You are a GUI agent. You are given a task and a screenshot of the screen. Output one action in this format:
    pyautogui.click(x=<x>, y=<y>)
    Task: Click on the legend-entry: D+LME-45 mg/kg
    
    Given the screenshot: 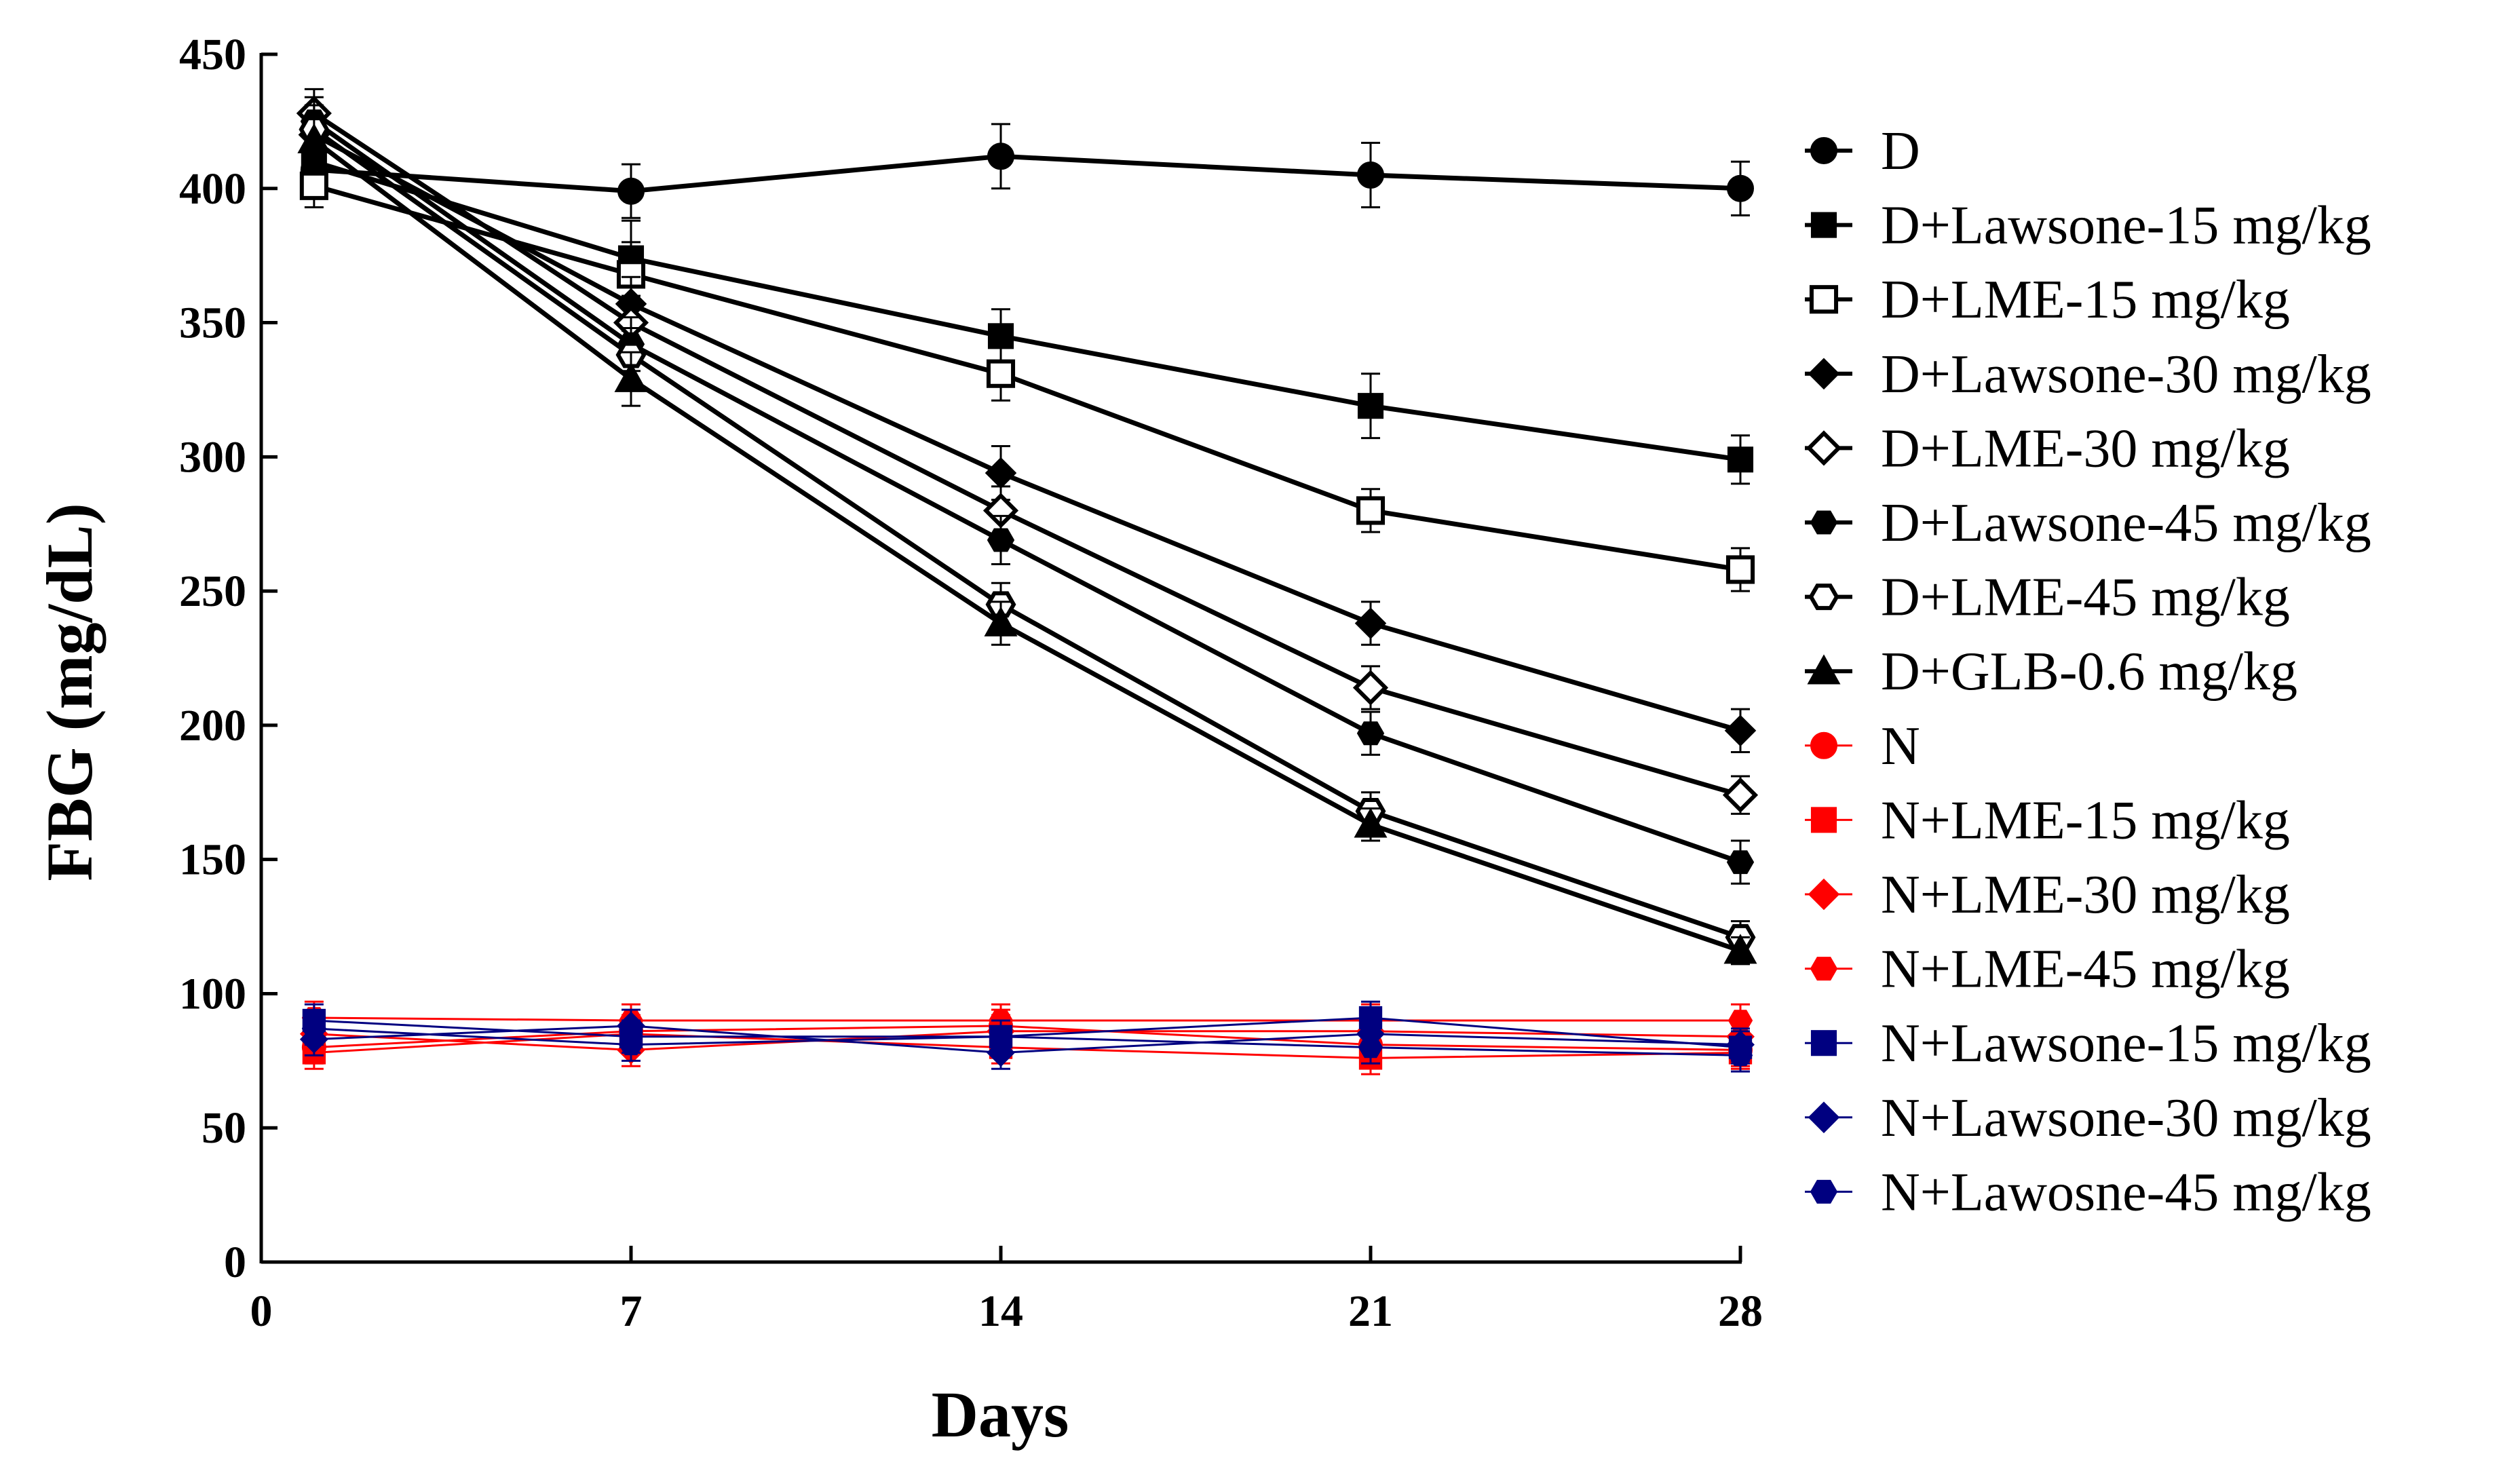 What is the action you would take?
    pyautogui.click(x=2047, y=598)
    